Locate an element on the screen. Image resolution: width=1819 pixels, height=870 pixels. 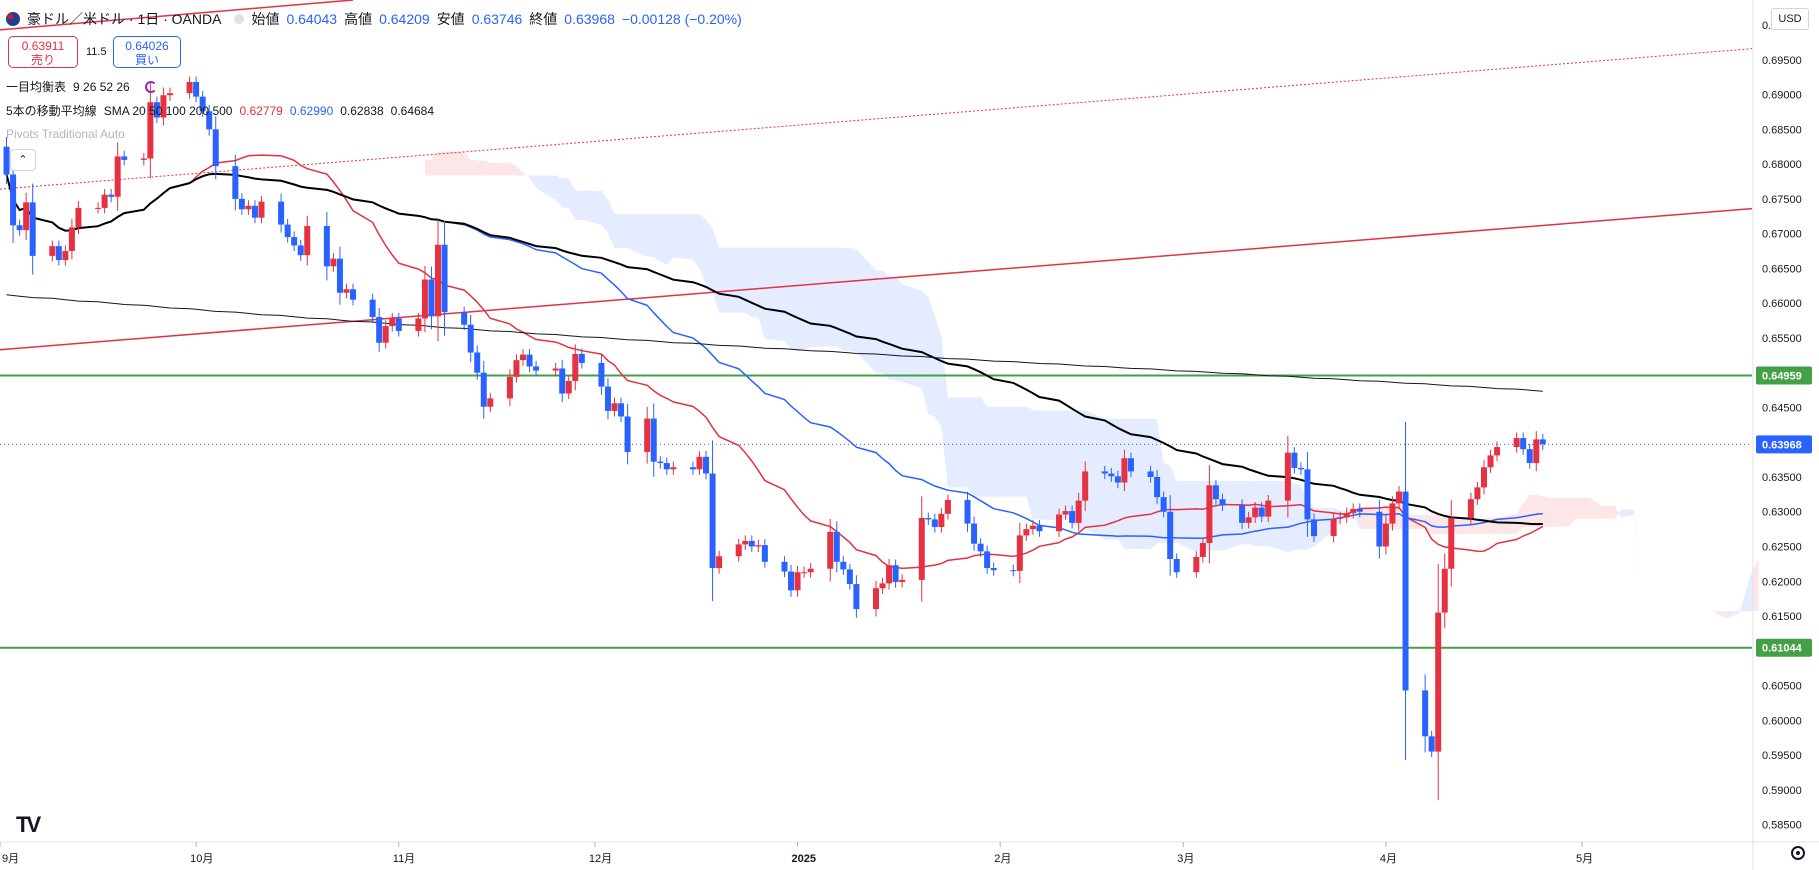
symbol-title: 豪ドル／米ドル · 1日 · OANDA is located at coordinates (124, 19).